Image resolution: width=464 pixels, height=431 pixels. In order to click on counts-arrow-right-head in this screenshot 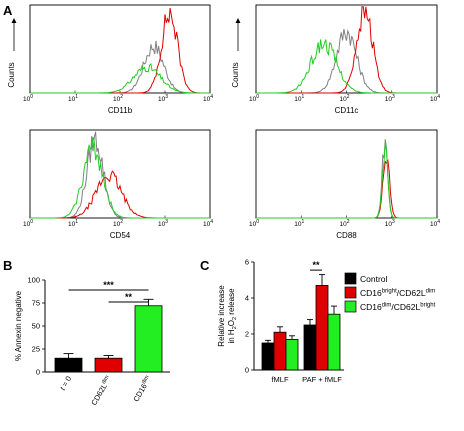, I will do `click(238, 20)`.